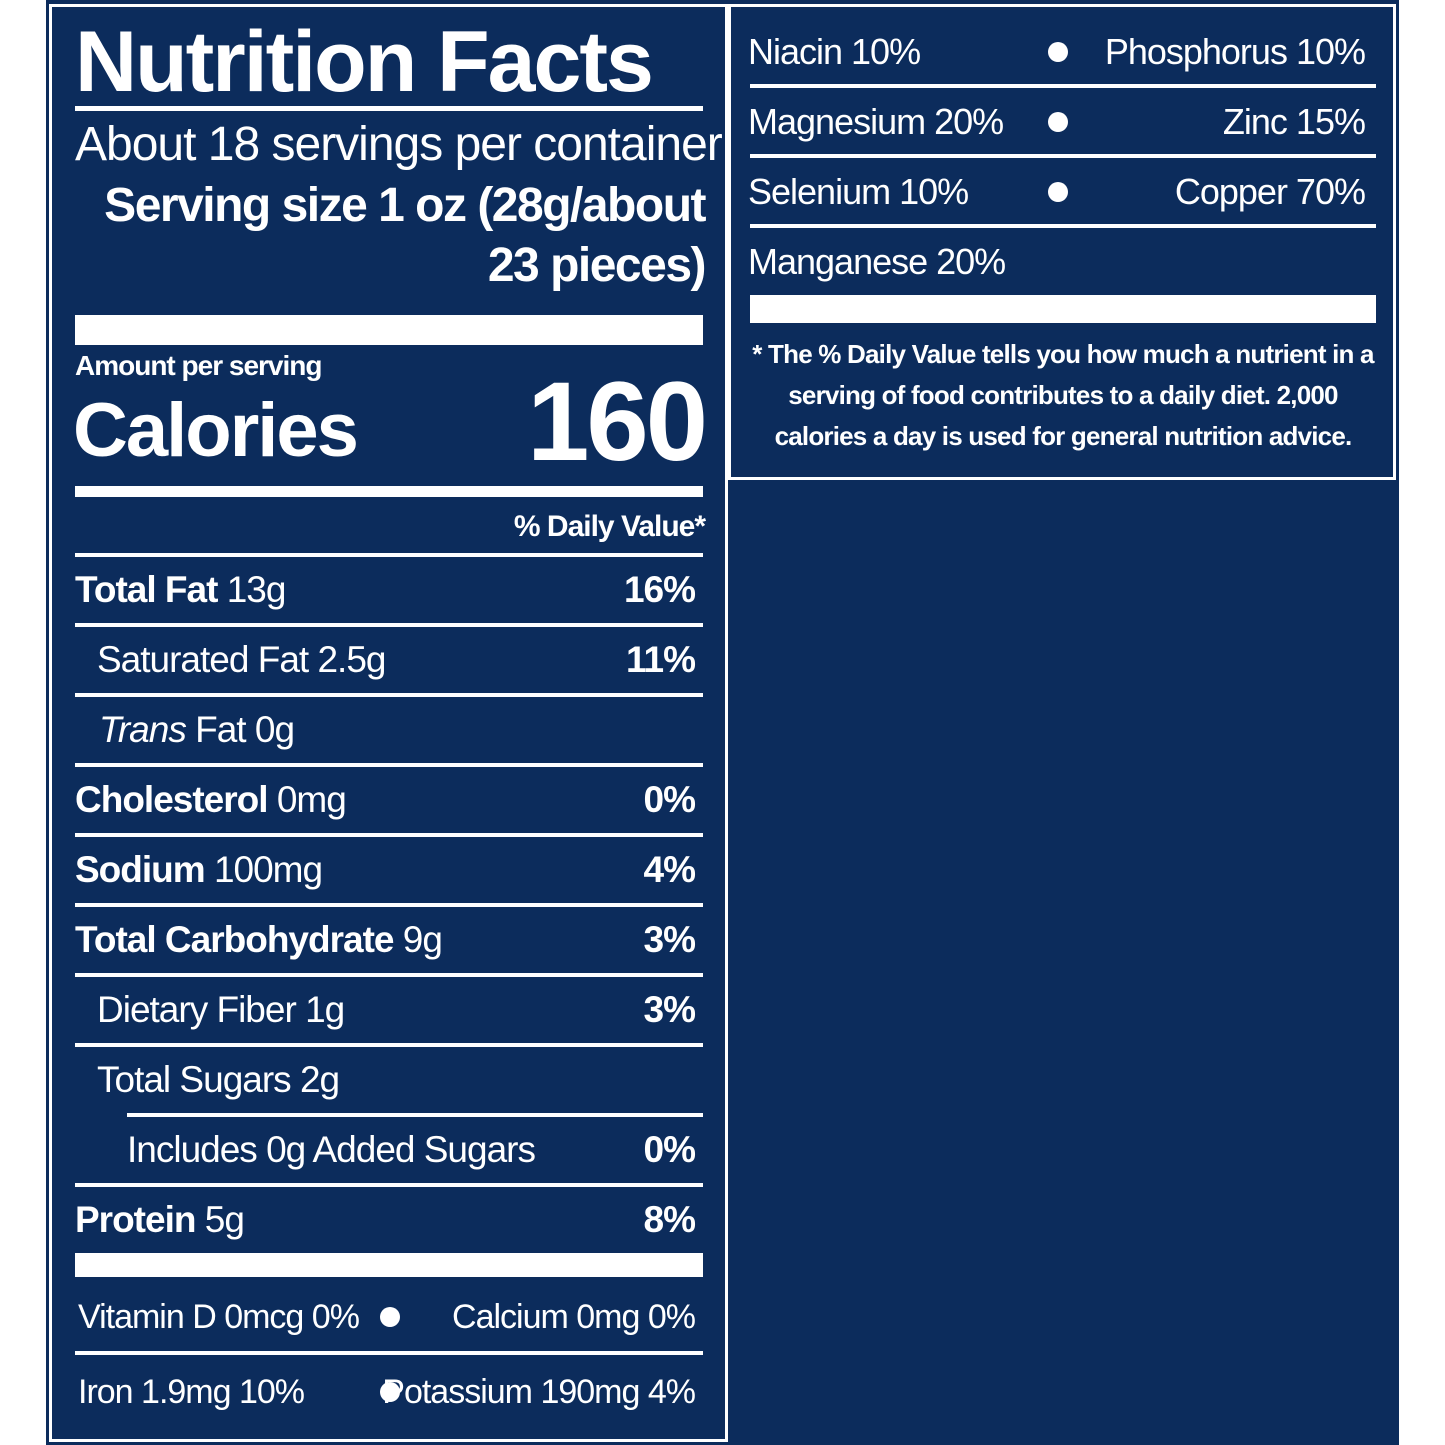  Describe the element at coordinates (834, 51) in the screenshot. I see `mineral: Niacin 10%` at that location.